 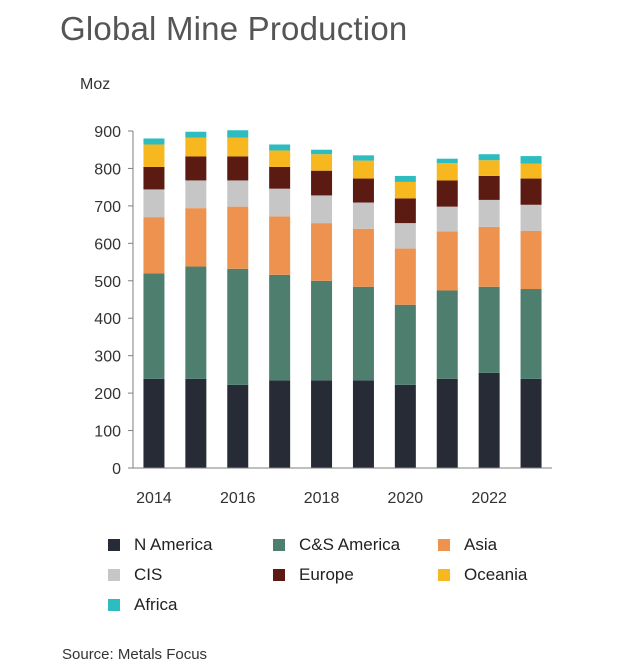 I want to click on bar-segment-asia-2016, so click(x=238, y=237).